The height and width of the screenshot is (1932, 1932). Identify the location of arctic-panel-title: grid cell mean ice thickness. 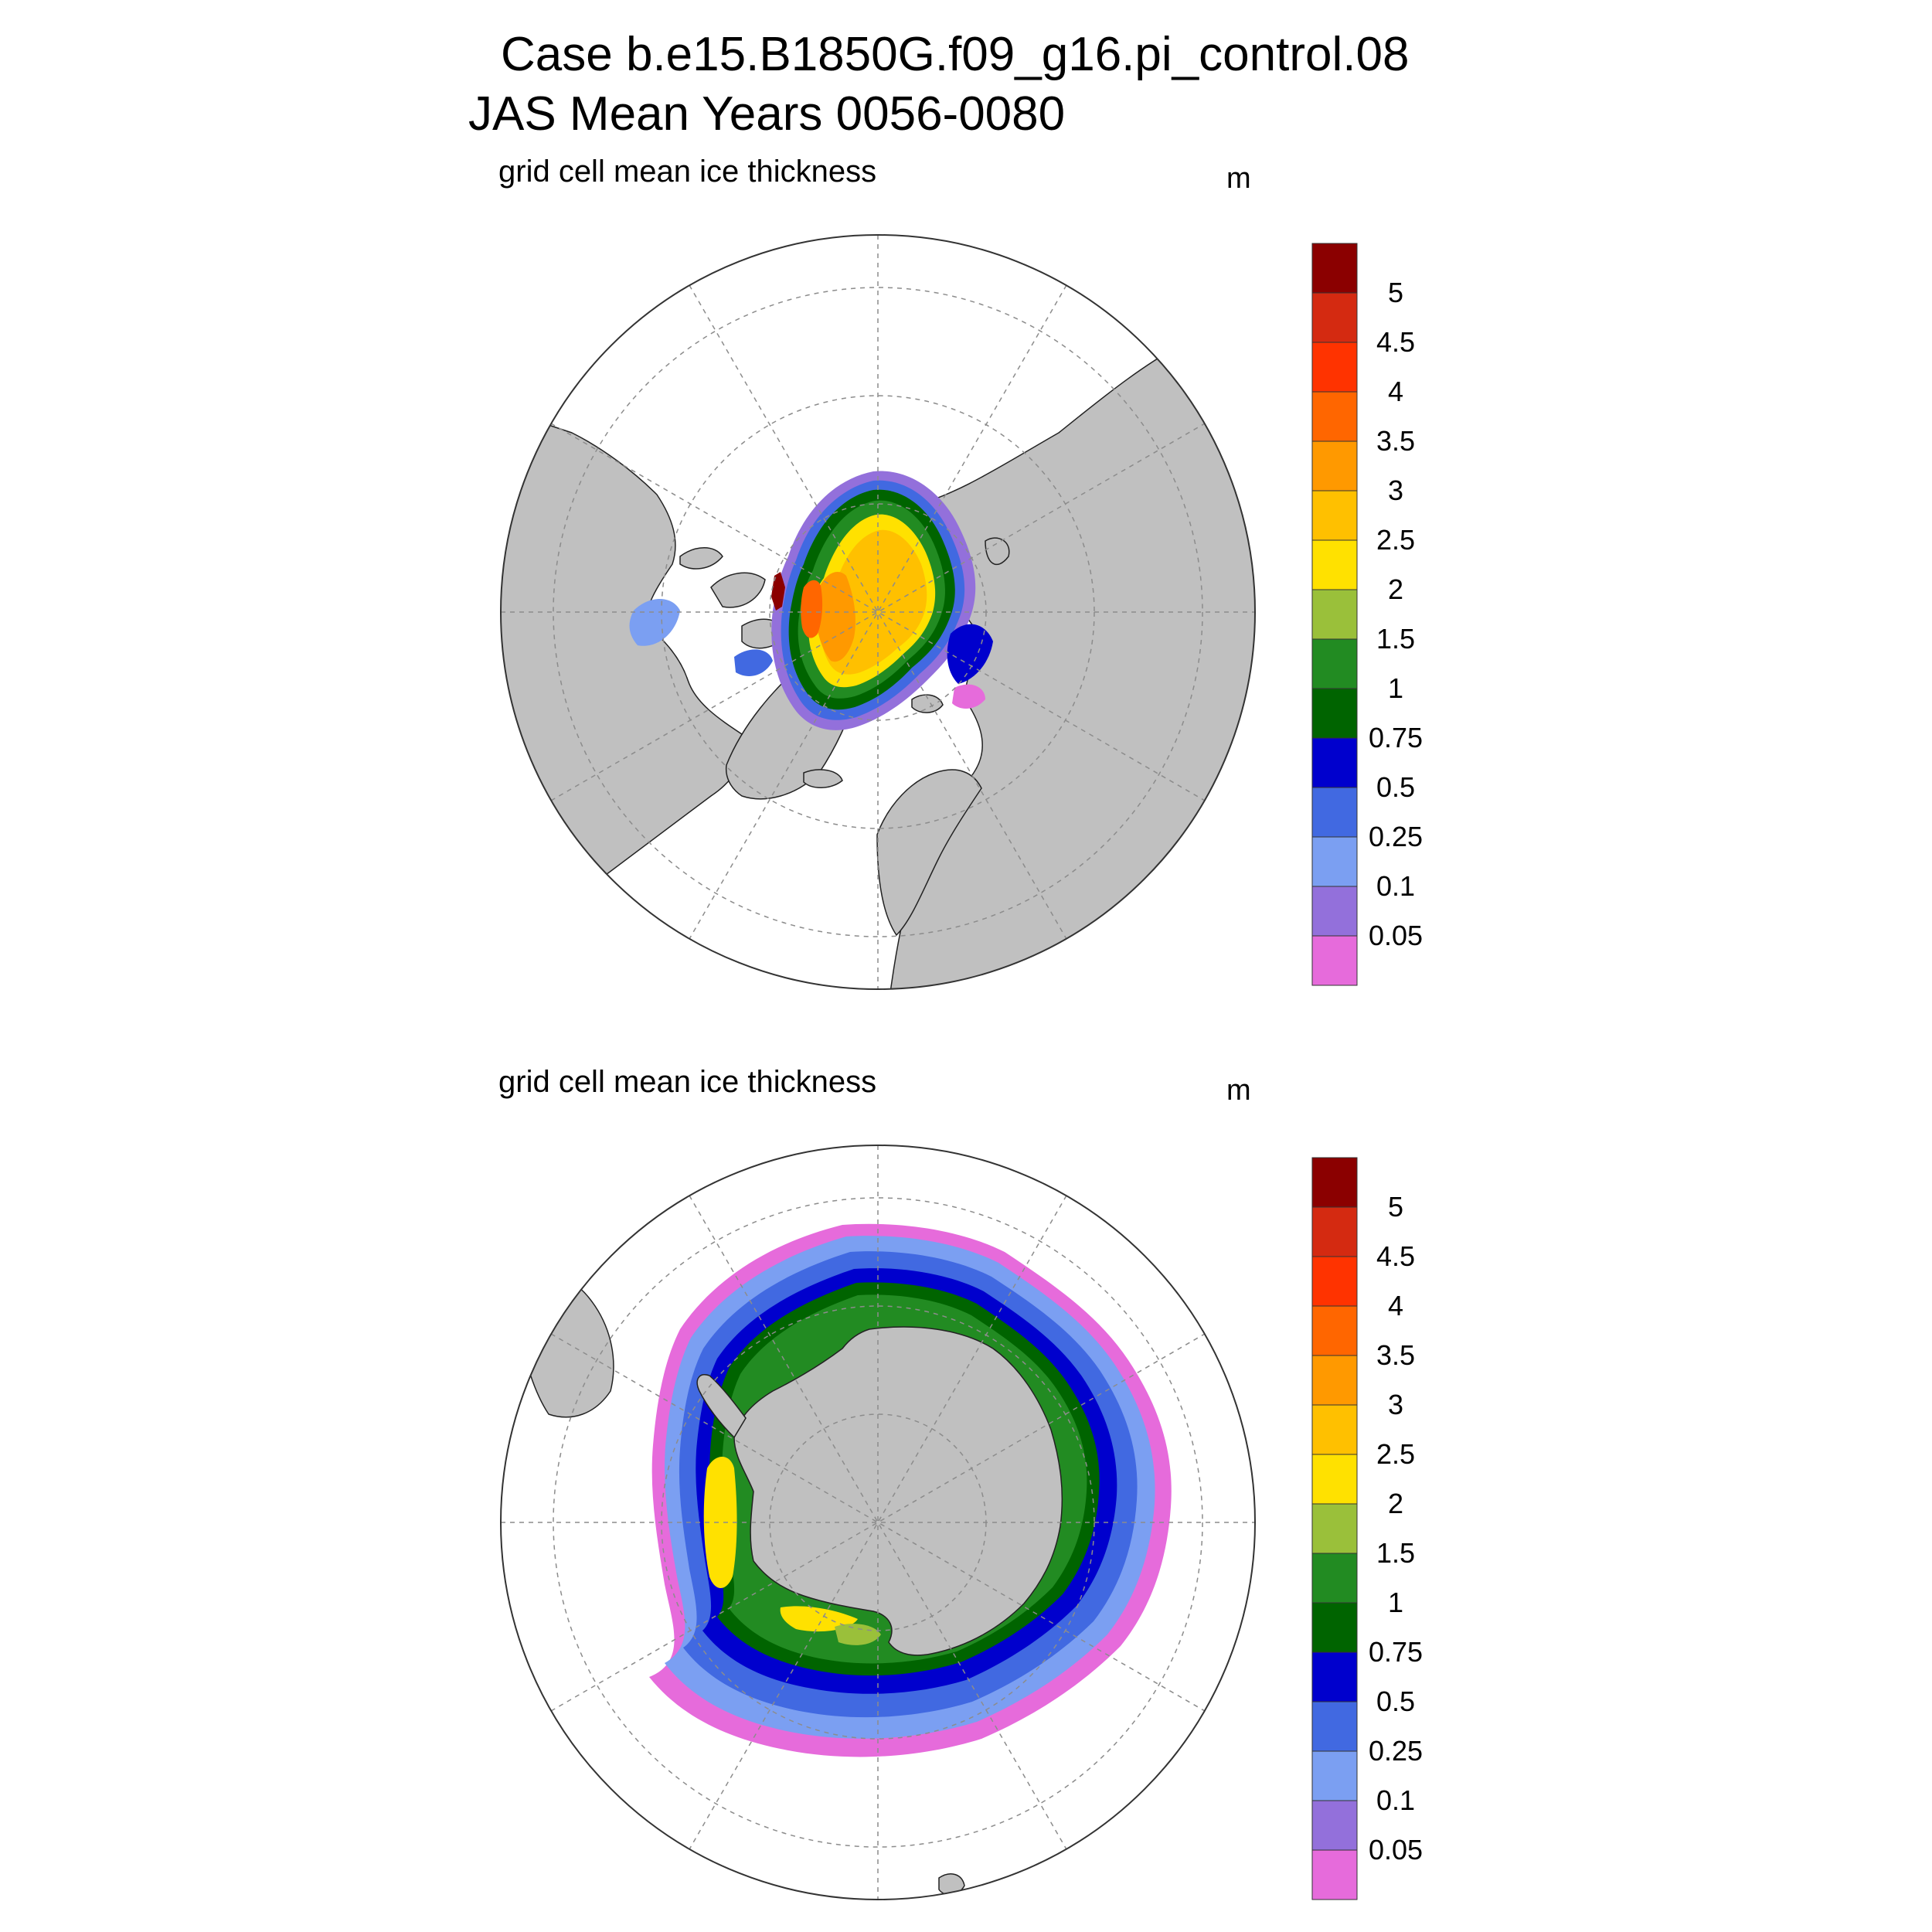
(688, 172).